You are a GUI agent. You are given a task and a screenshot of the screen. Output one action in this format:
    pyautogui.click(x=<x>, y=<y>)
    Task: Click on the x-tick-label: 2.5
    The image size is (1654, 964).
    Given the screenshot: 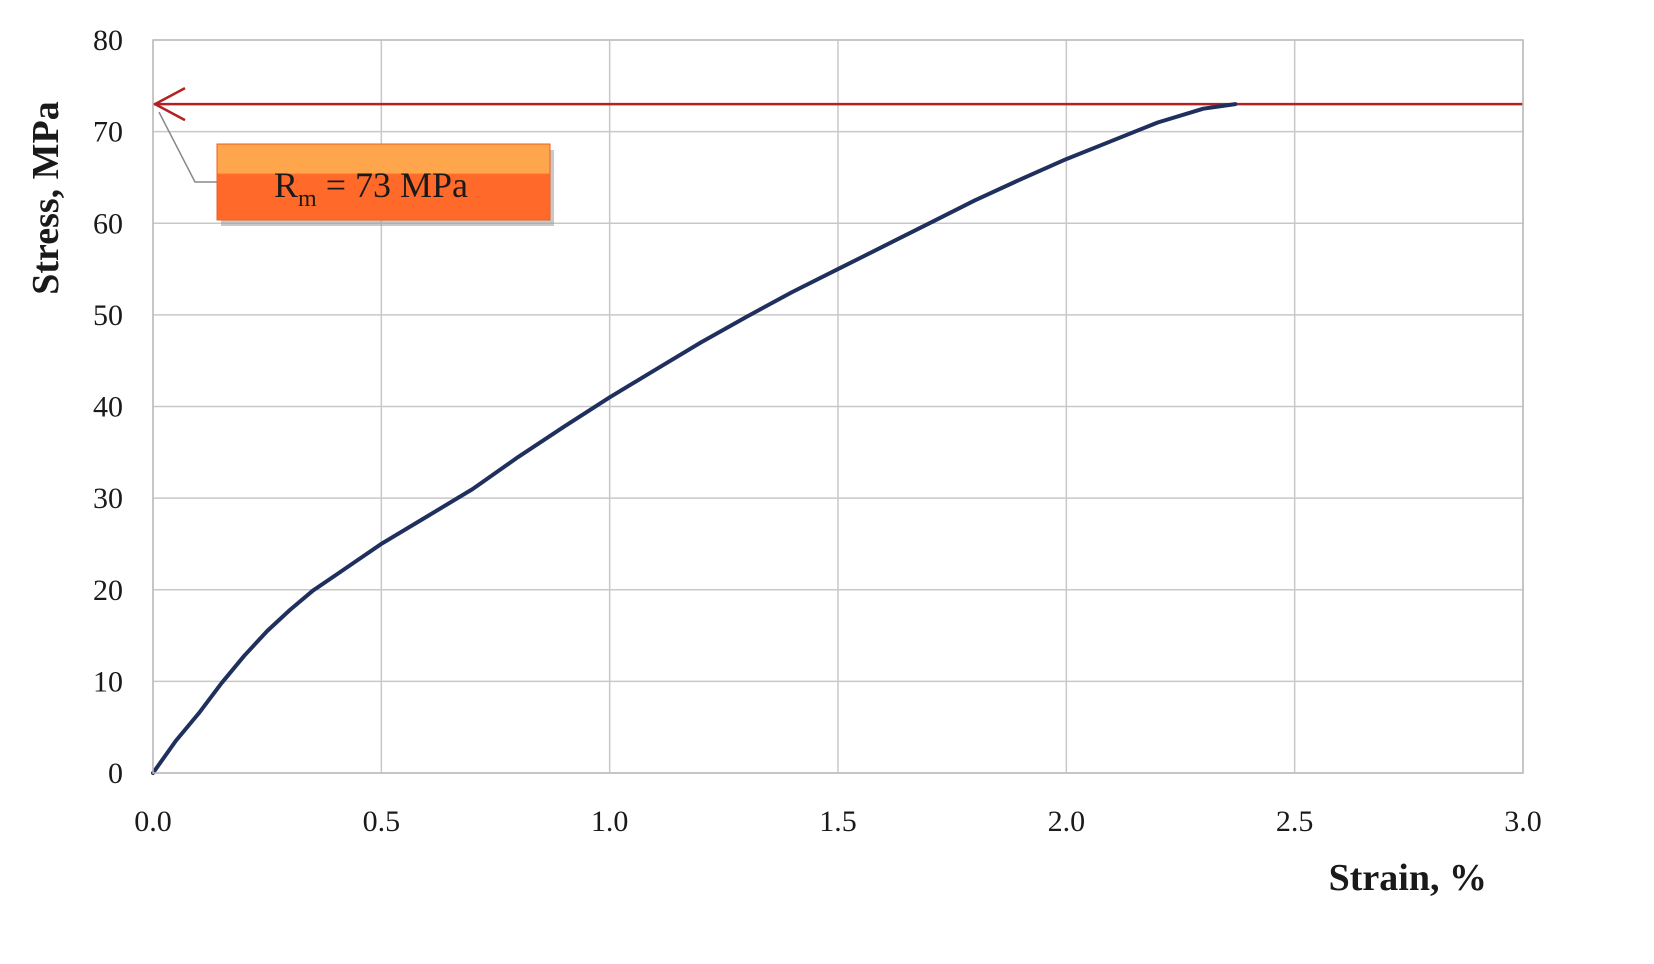 What is the action you would take?
    pyautogui.click(x=1295, y=821)
    